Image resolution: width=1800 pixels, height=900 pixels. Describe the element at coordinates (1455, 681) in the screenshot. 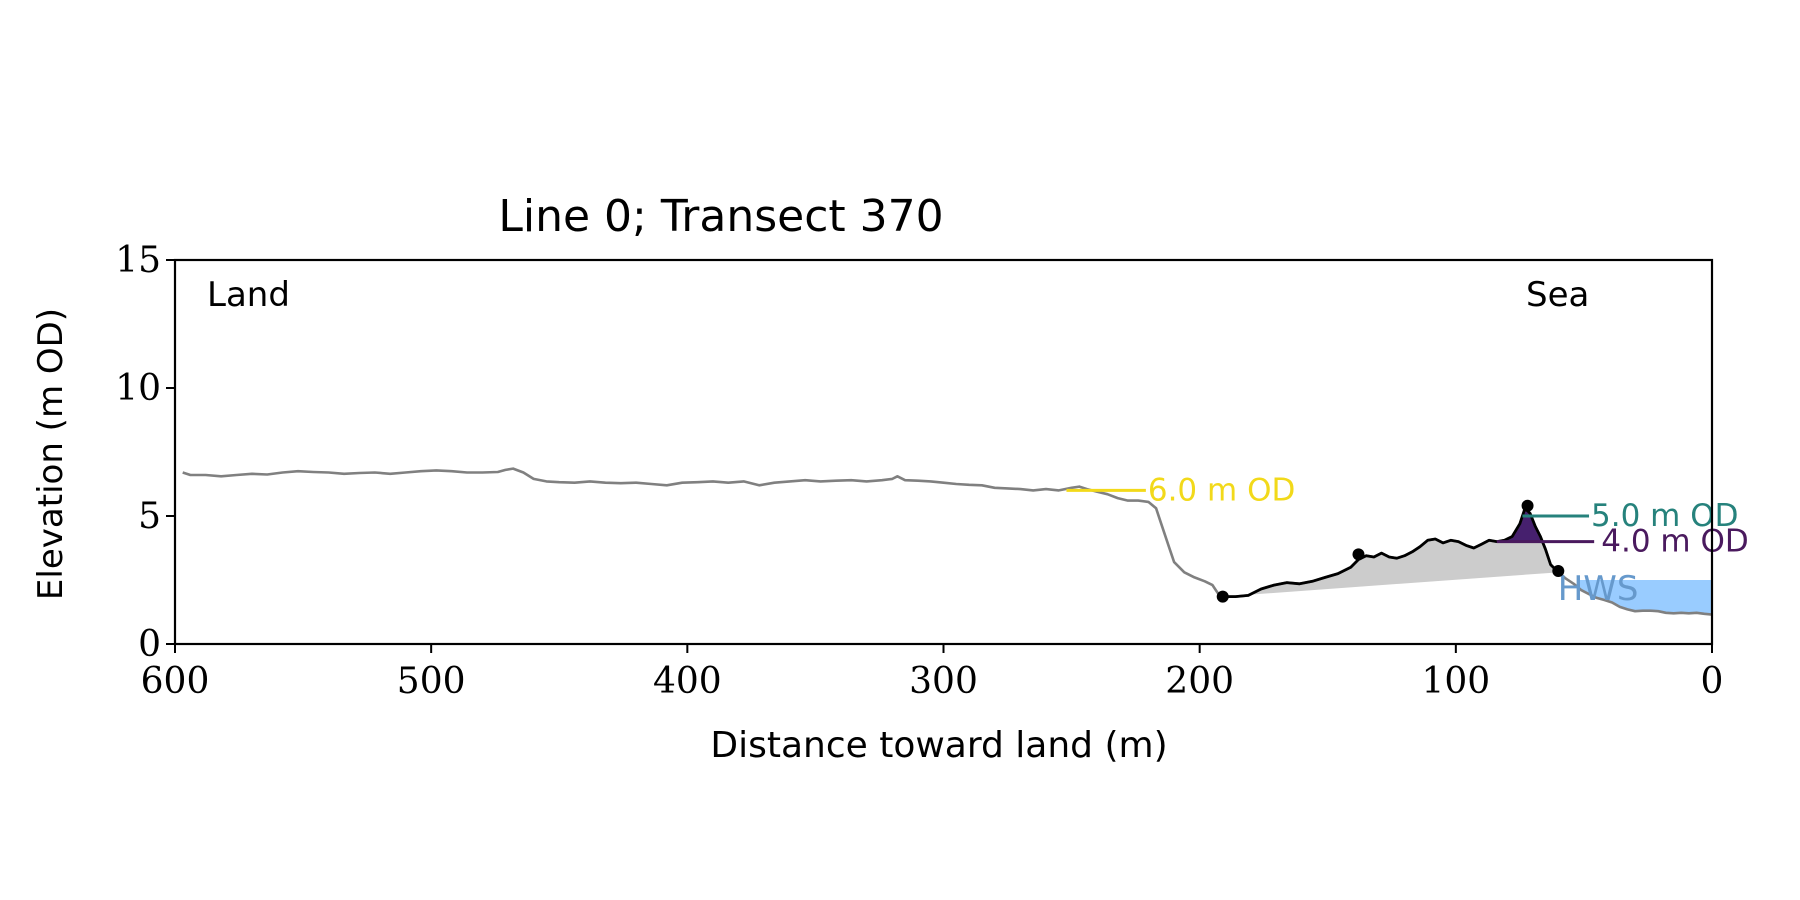

I see `x-tick-label-100: 100` at that location.